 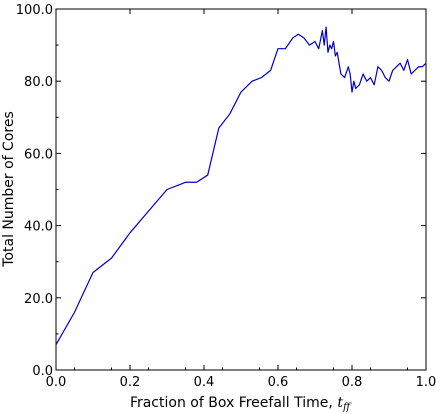 I want to click on y-axis-title: Total Number of Cores, so click(x=9, y=189).